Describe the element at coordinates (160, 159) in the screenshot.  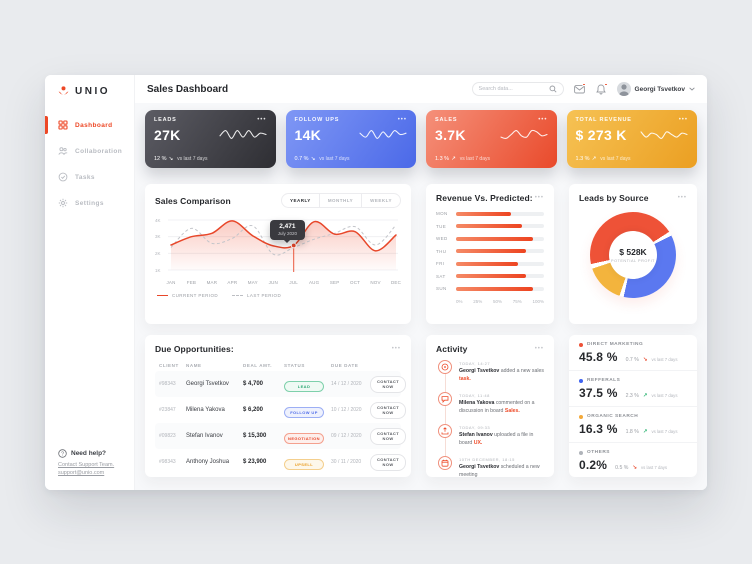
I see `kpi-delta: 12 %` at that location.